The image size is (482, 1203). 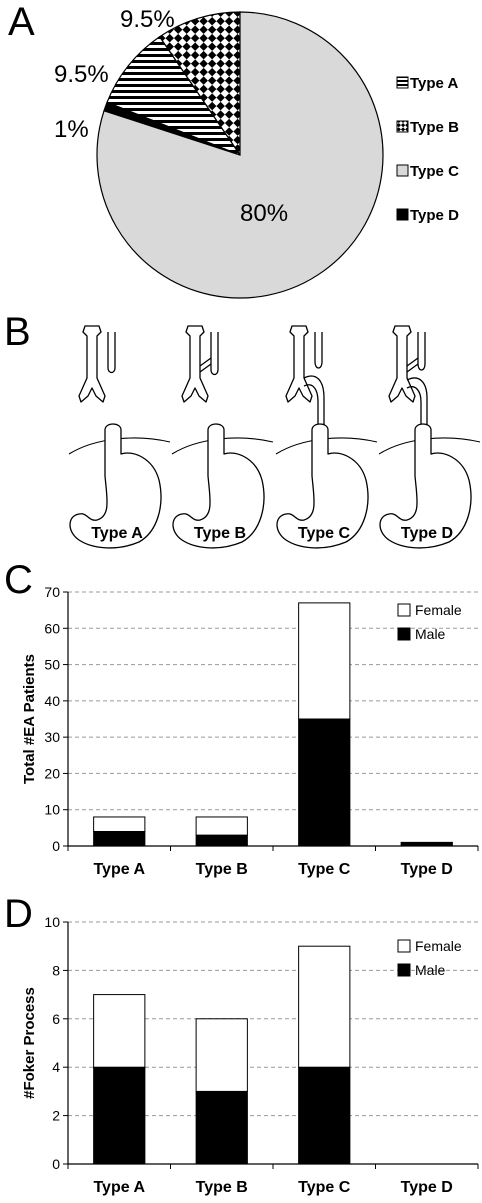 I want to click on pie-slice-type-a, so click(x=174, y=96).